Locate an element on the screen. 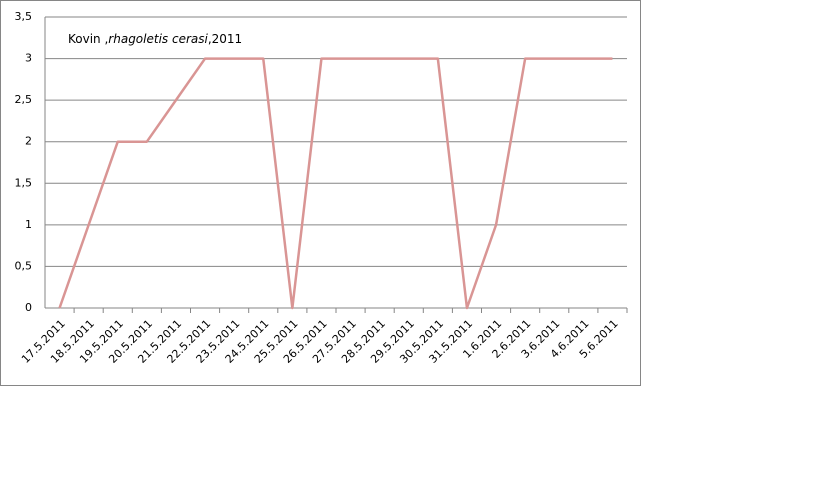 The height and width of the screenshot is (488, 819). y-tick-label: 3,5 is located at coordinates (24, 16).